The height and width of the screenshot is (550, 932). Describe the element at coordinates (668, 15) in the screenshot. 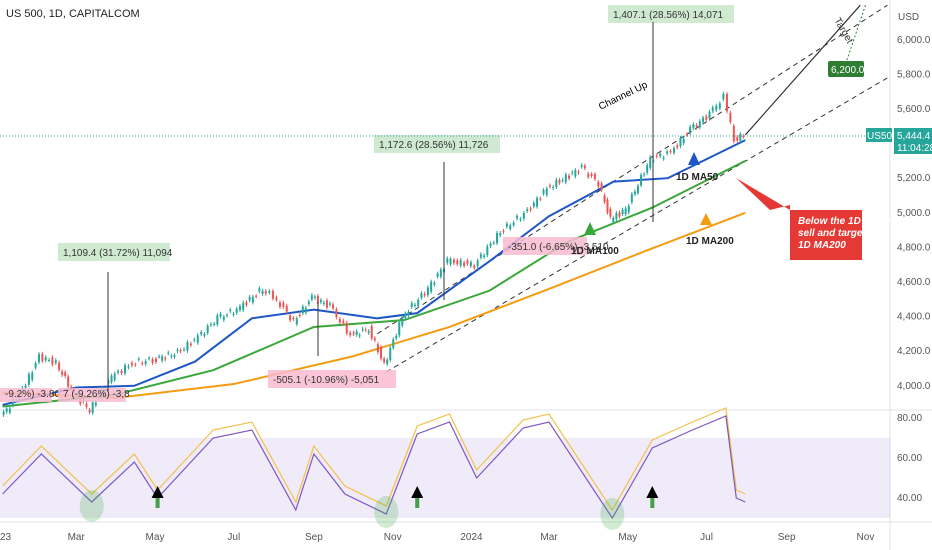

I see `measure-label: 1,407.1 (28.56%) 14,071` at that location.